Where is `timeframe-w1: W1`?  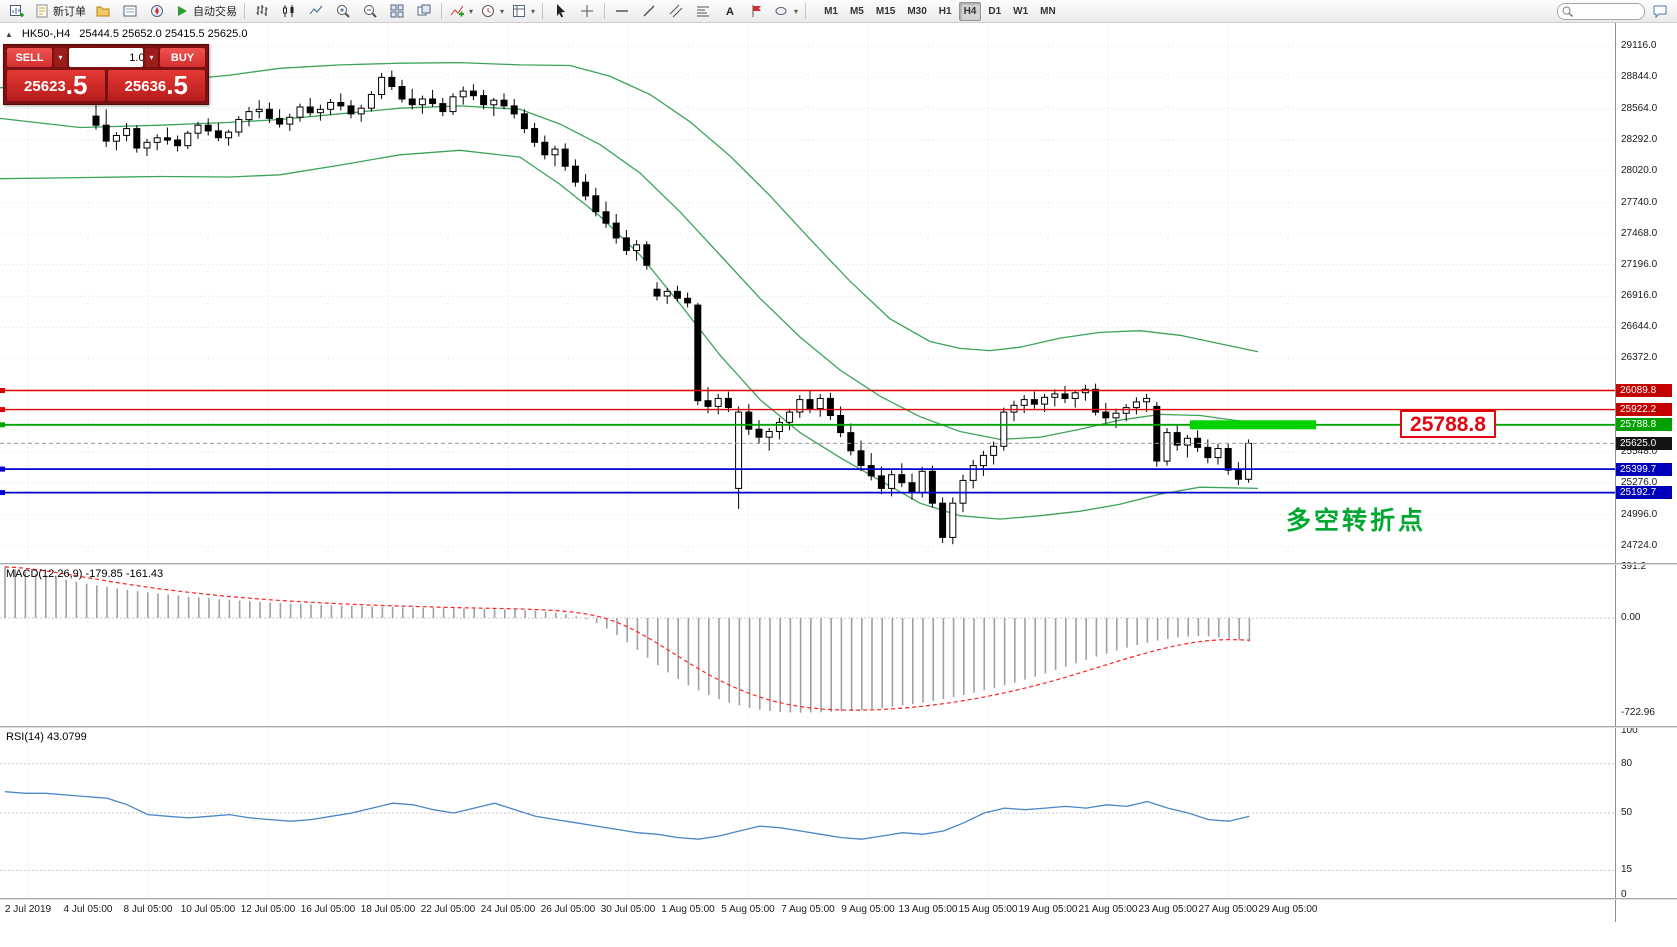 timeframe-w1: W1 is located at coordinates (1021, 11).